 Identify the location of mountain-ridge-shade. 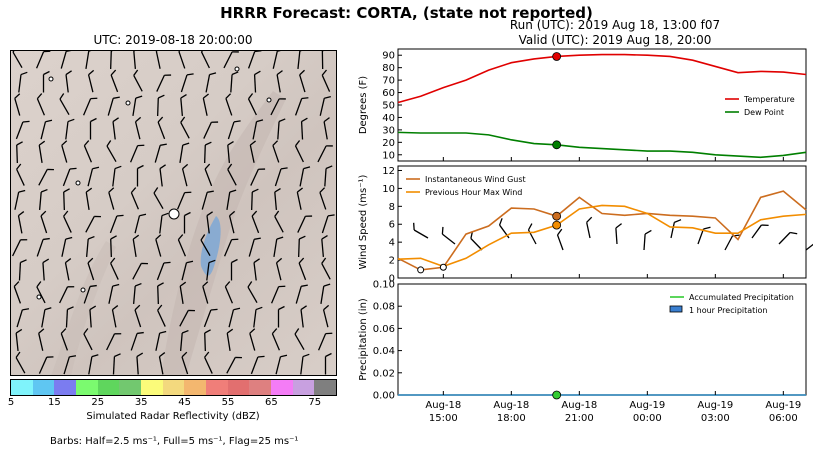
(83, 308).